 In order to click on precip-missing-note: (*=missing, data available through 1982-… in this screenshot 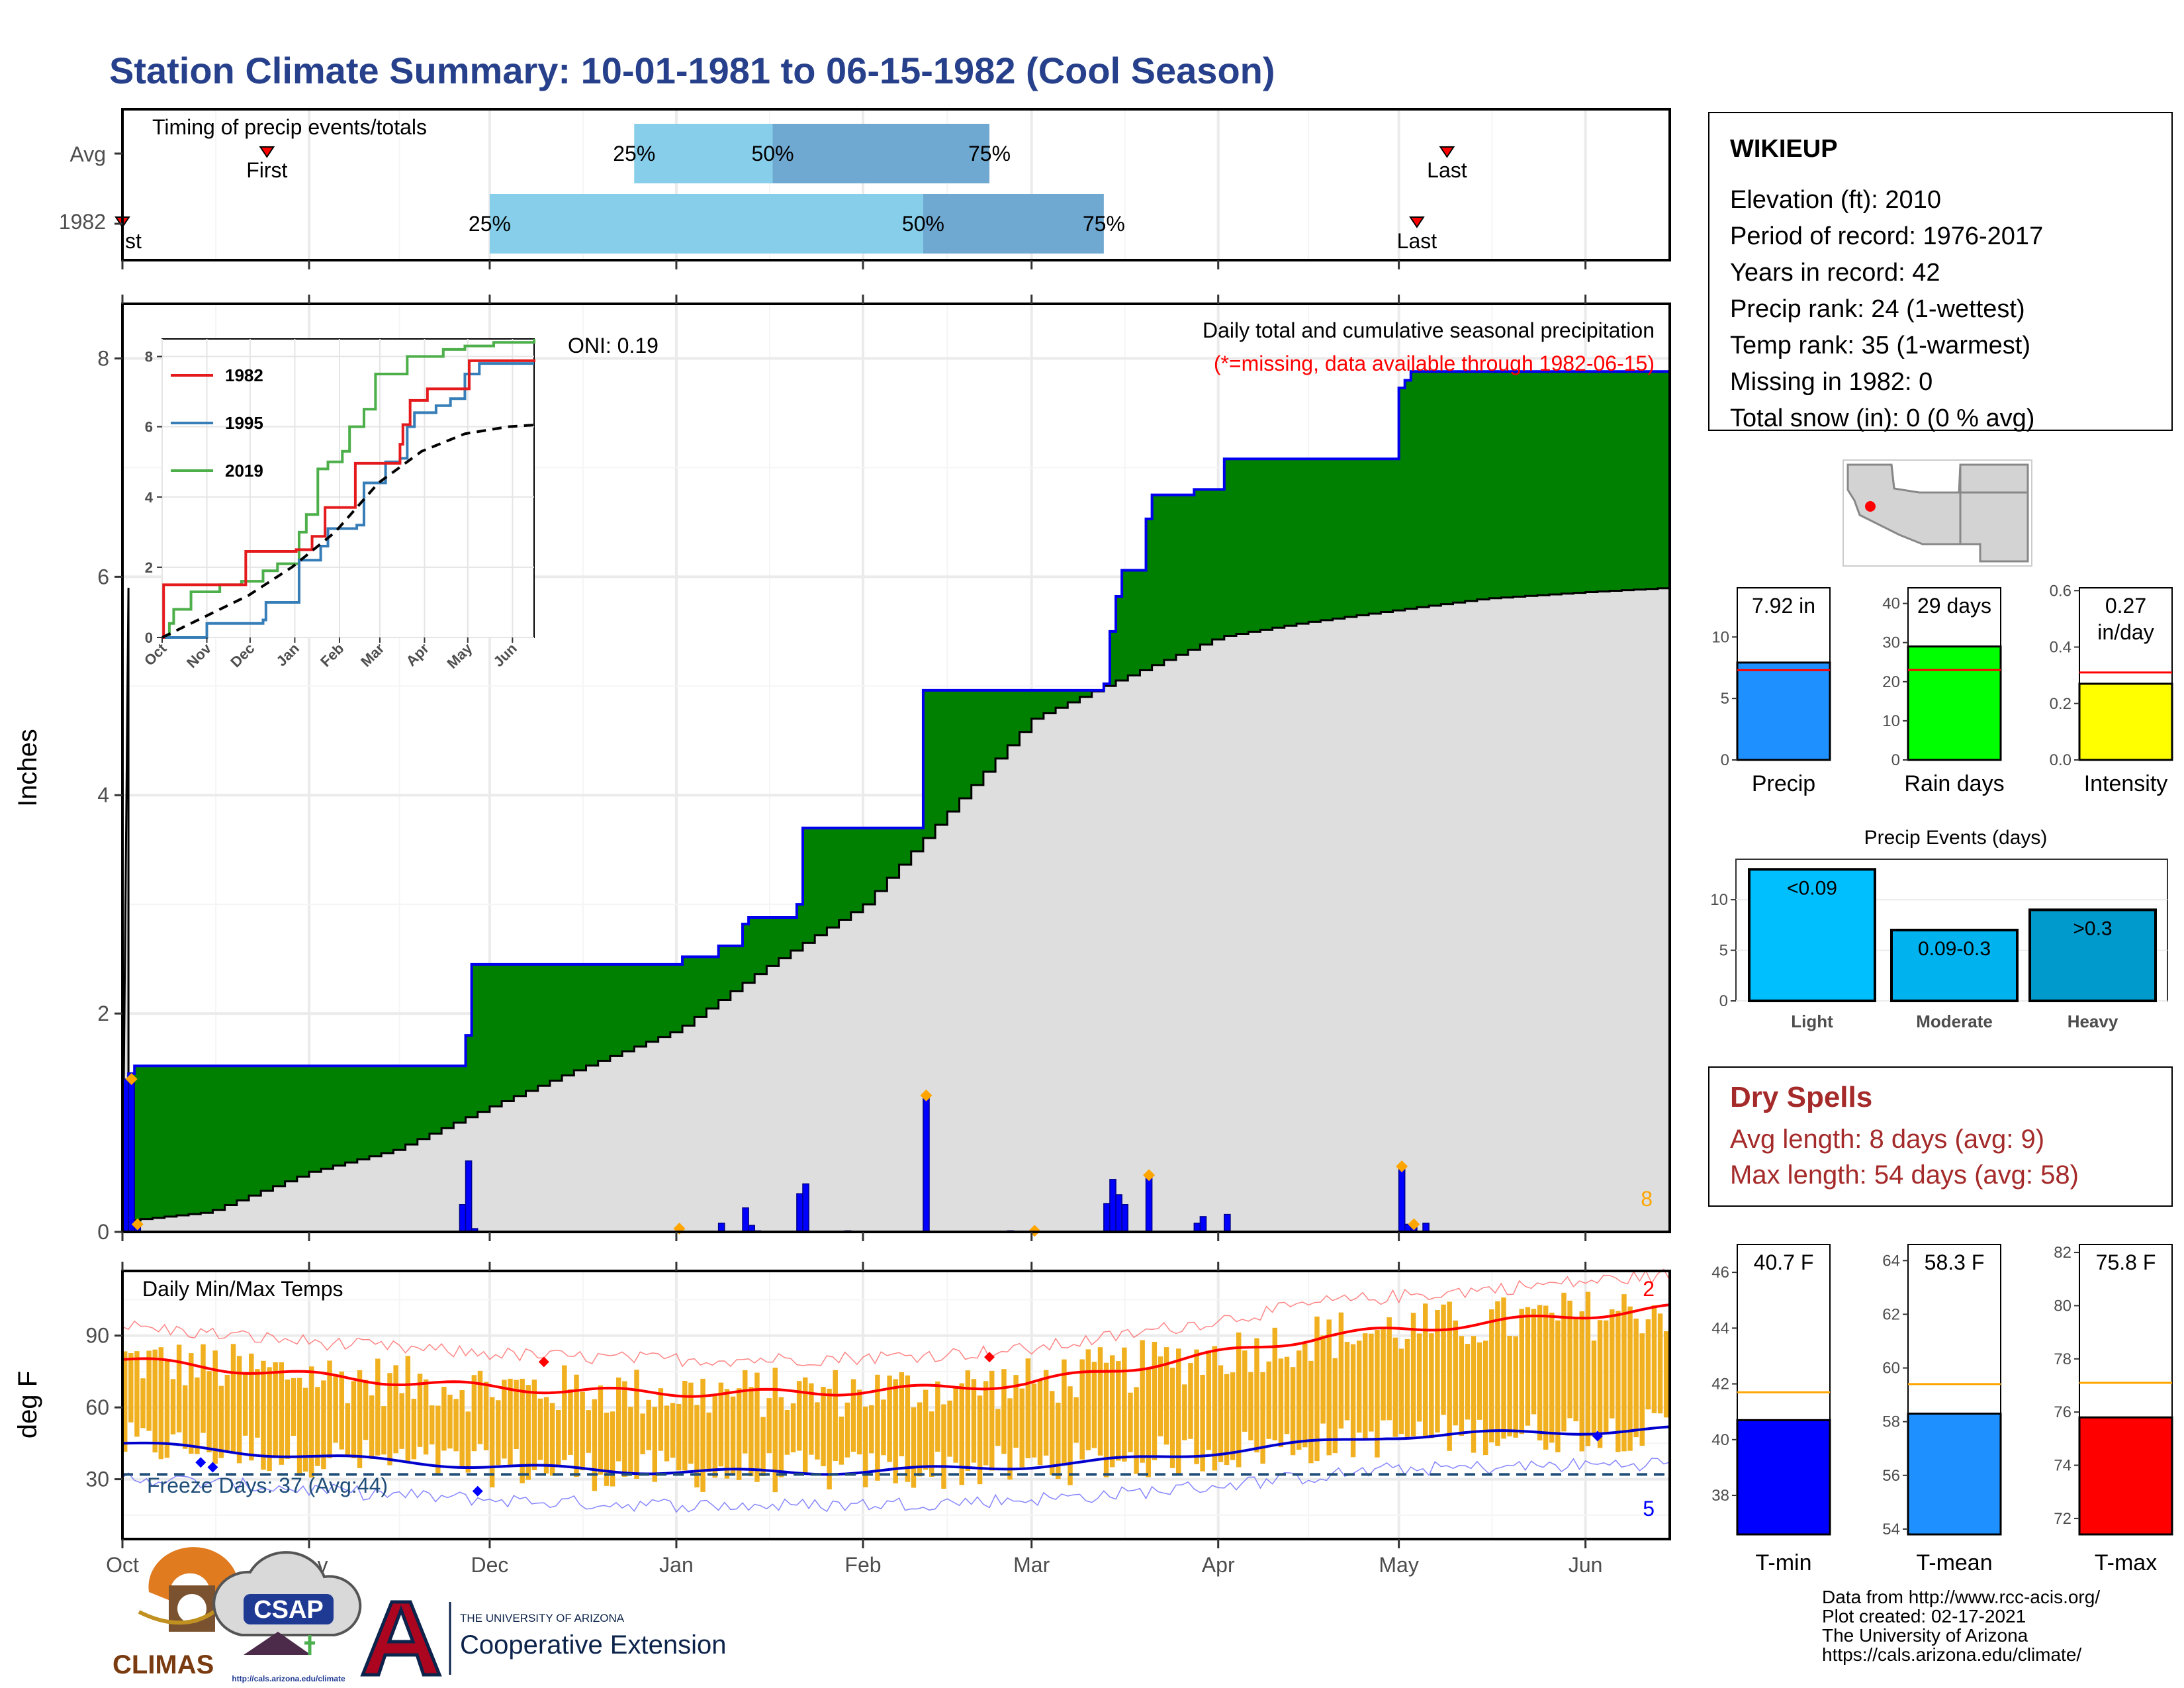, I will do `click(1434, 363)`.